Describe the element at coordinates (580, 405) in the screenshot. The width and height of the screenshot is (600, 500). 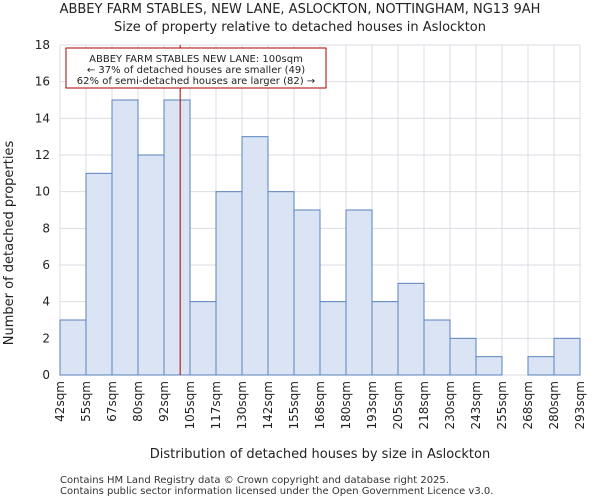
I see `x-tick-label: 293sqm` at that location.